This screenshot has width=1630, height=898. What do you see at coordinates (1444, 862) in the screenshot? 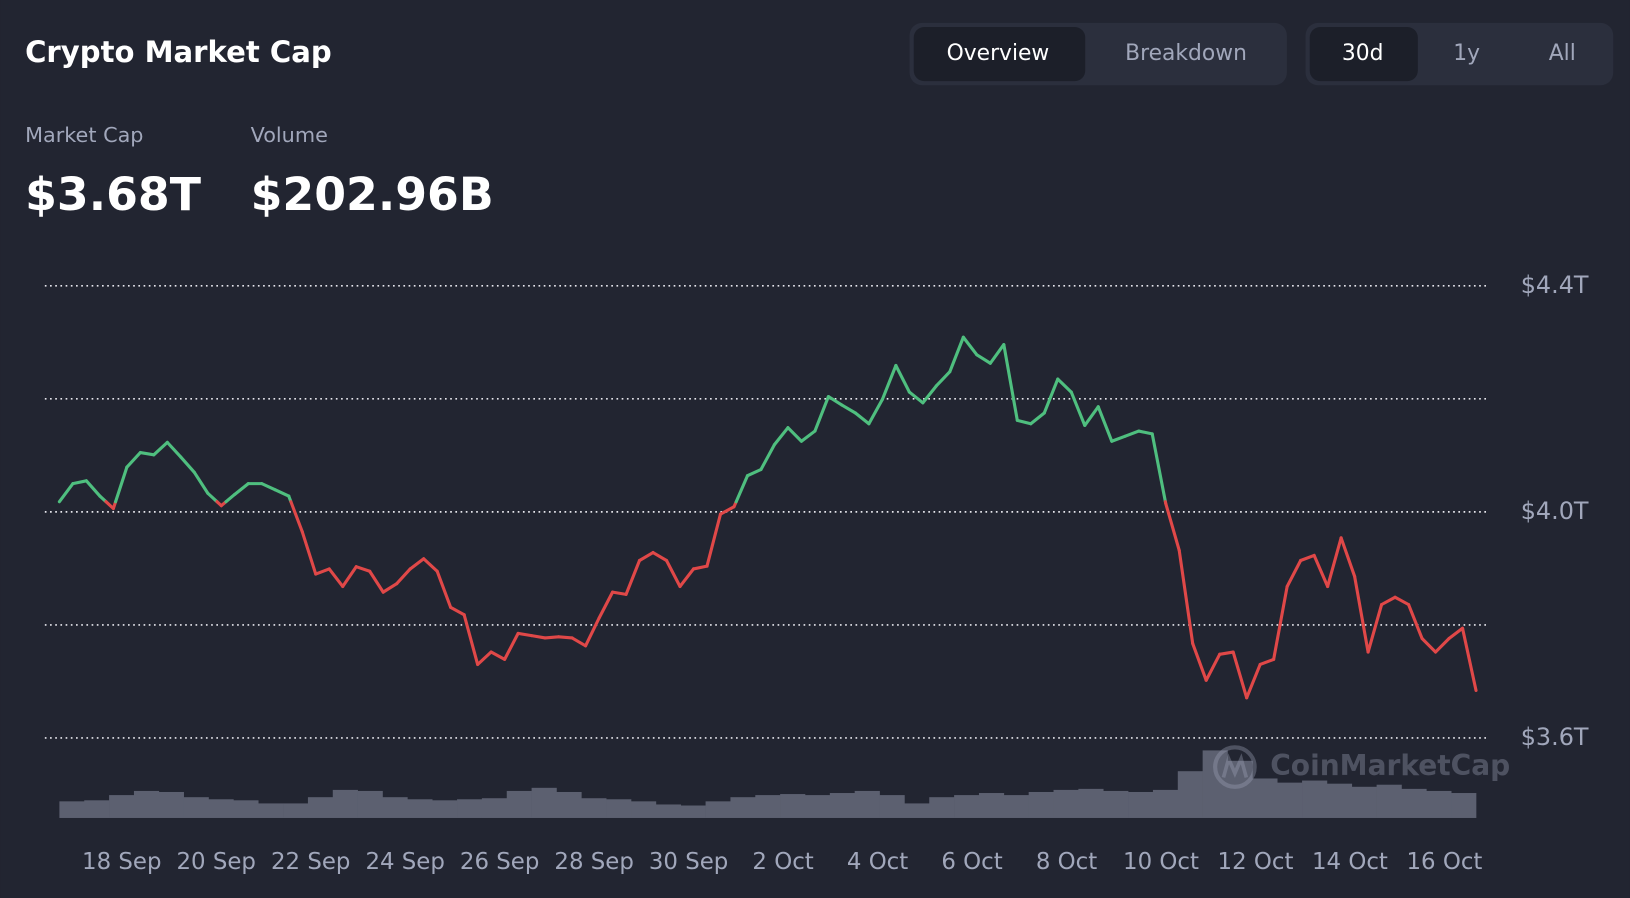
I see `x-tick-label: 16 Oct` at bounding box center [1444, 862].